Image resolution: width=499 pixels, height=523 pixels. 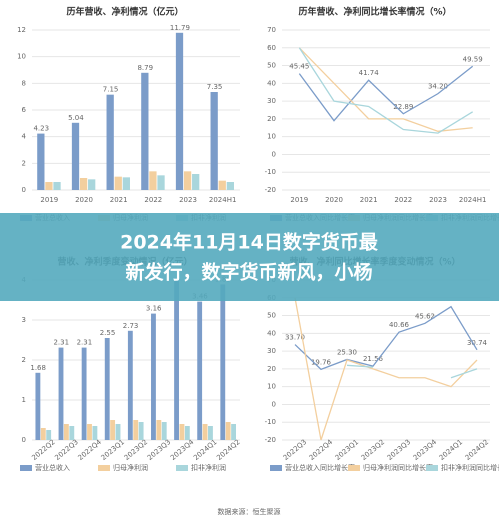 What do you see at coordinates (108, 333) in the screenshot?
I see `value-label: 2.55` at bounding box center [108, 333].